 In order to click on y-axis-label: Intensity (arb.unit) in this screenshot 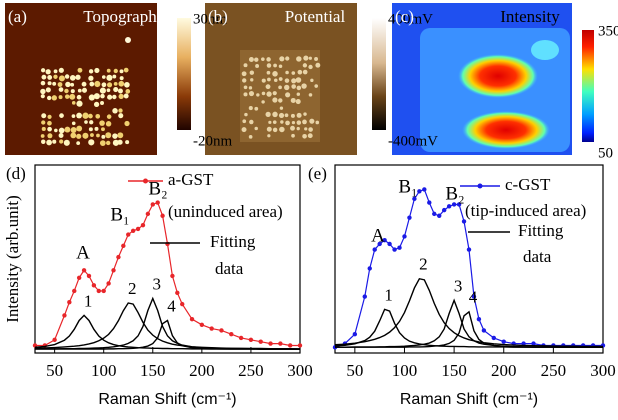, I will do `click(12, 258)`.